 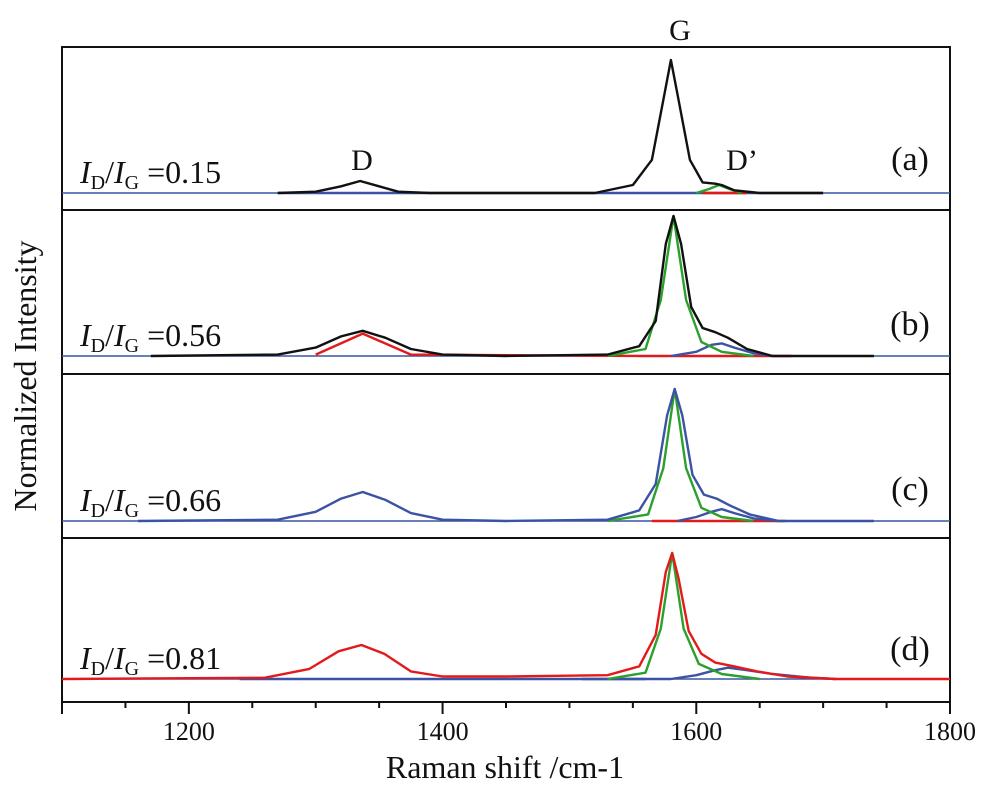 What do you see at coordinates (150, 660) in the screenshot?
I see `ratio-annotation: ID/IG =0.81` at bounding box center [150, 660].